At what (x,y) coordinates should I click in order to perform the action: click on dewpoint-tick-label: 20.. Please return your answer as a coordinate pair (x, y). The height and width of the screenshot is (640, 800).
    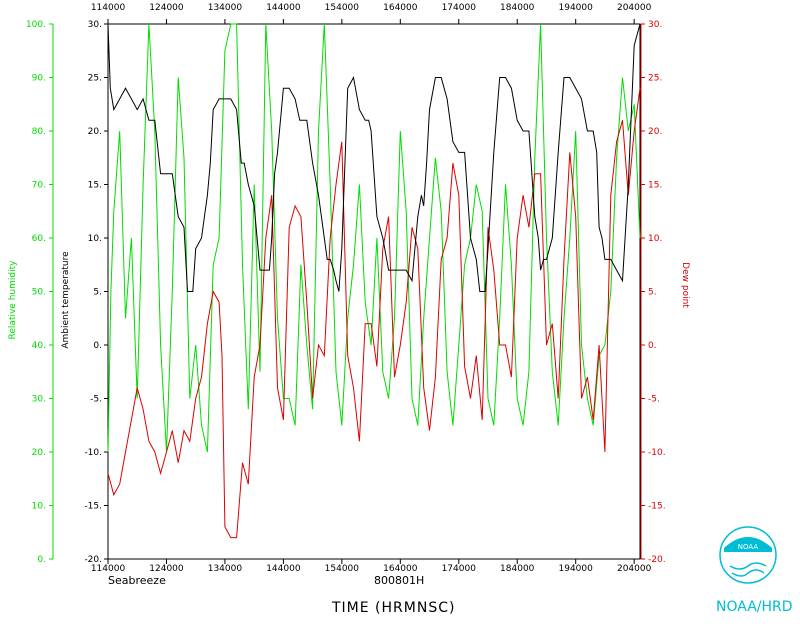
    Looking at the image, I should click on (655, 132).